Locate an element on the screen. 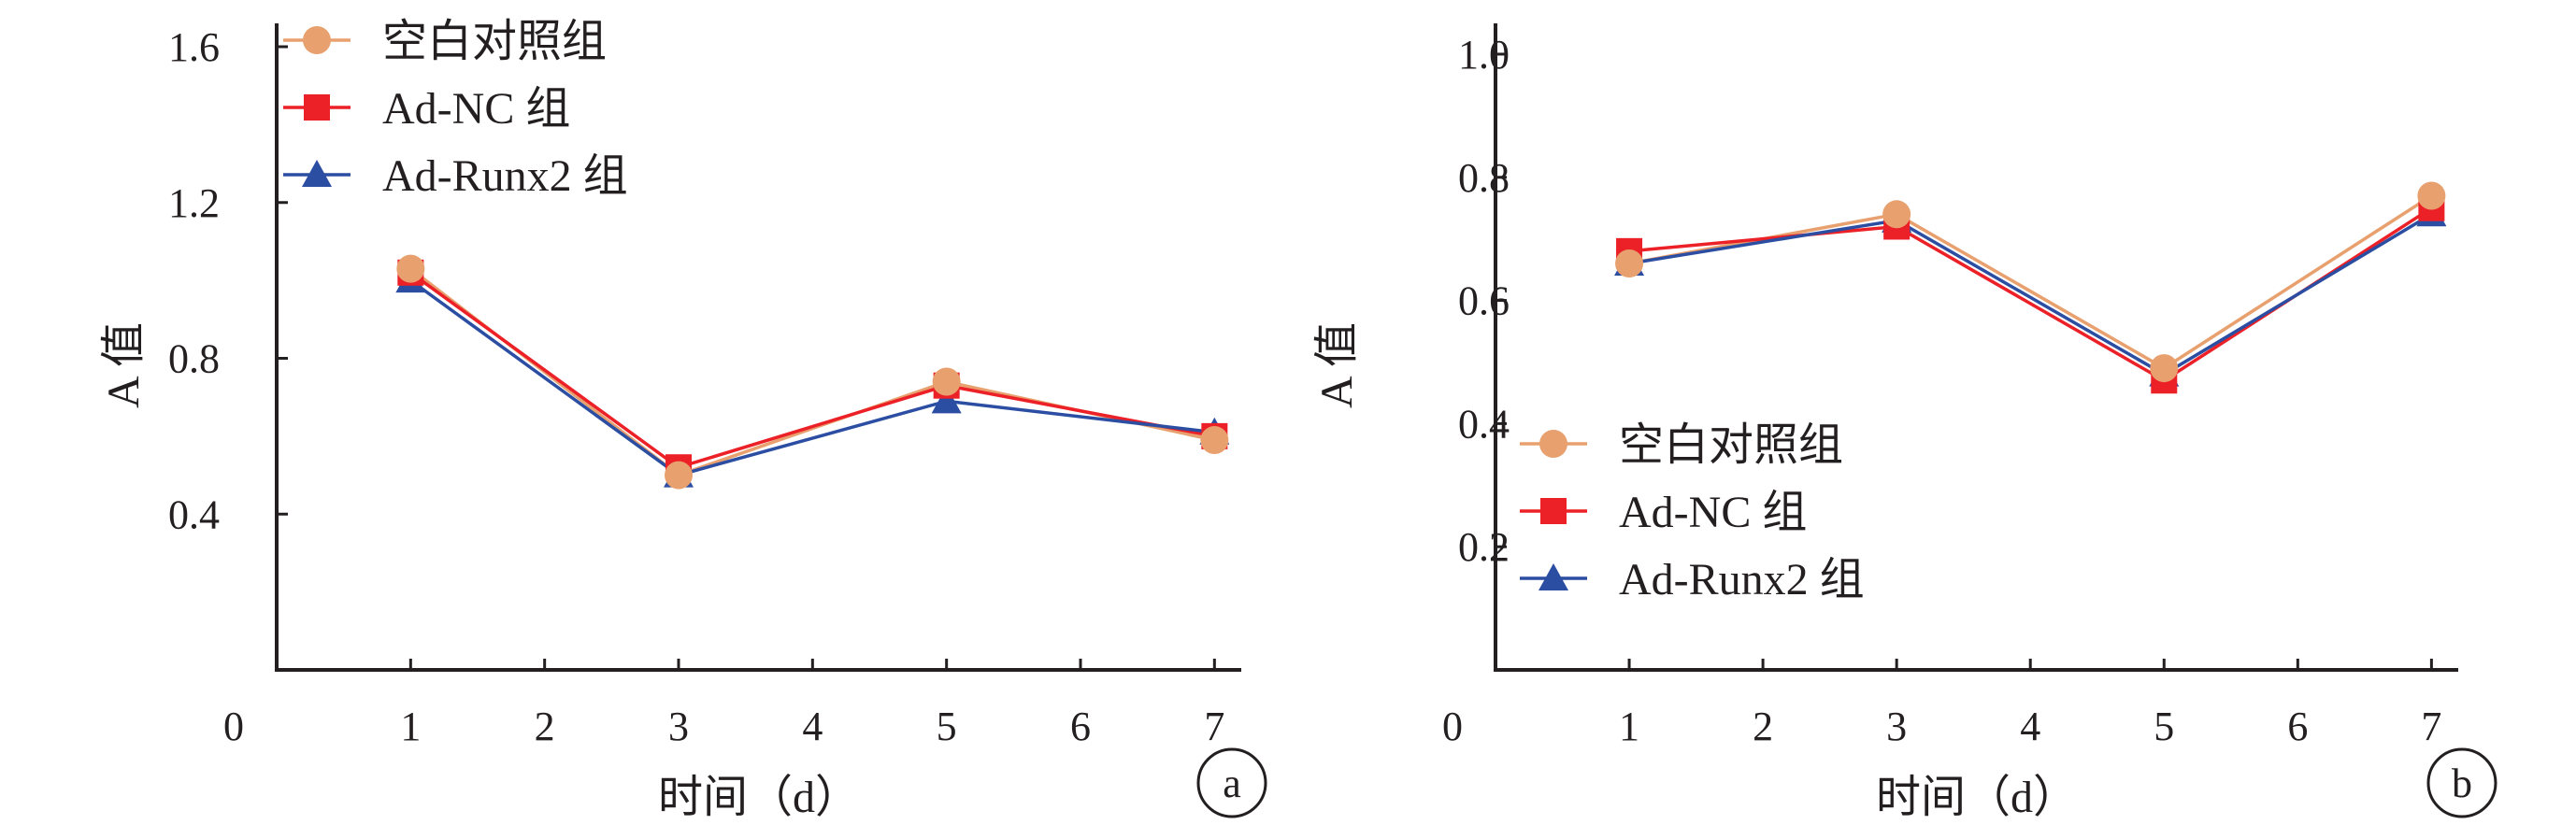 The height and width of the screenshot is (839, 2576). panel-letter: a is located at coordinates (1232, 783).